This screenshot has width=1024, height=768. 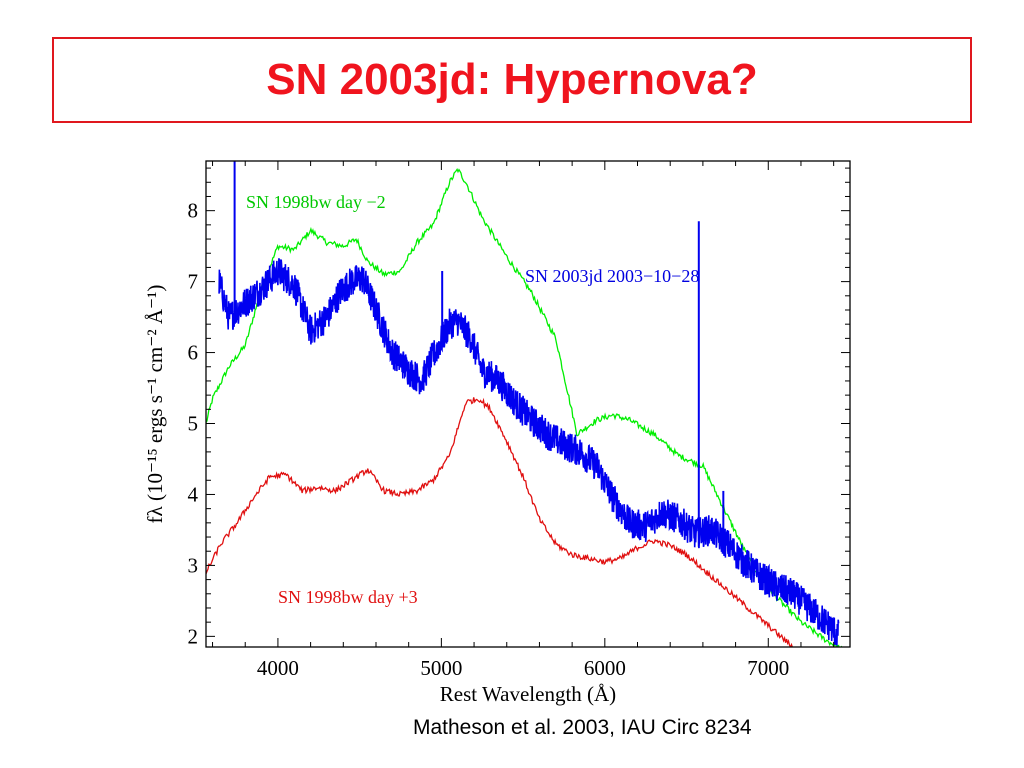 What do you see at coordinates (278, 668) in the screenshot?
I see `x-tick-label: 4000` at bounding box center [278, 668].